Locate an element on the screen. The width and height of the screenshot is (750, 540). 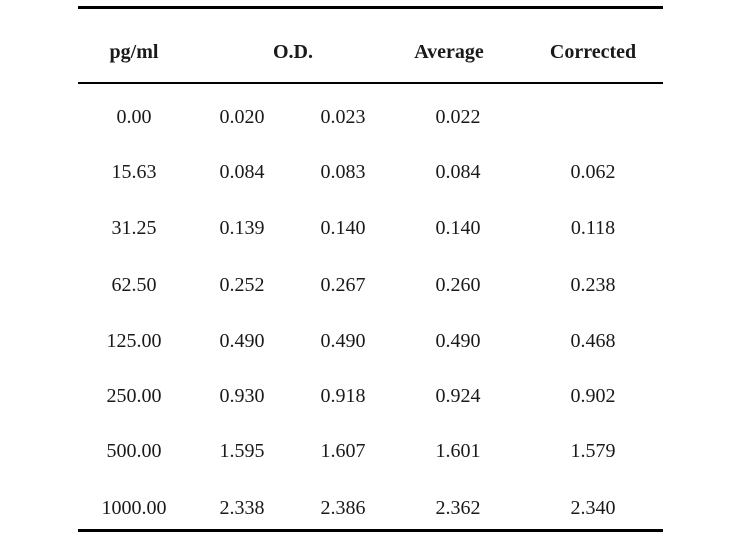
header-od: O.D. is located at coordinates (293, 52).